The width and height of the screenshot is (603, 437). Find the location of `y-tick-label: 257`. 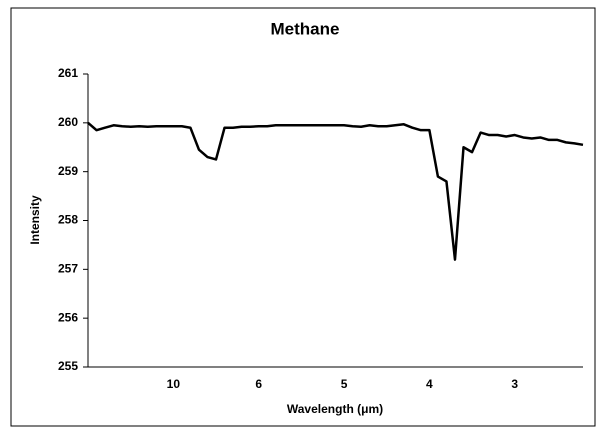

y-tick-label: 257 is located at coordinates (68, 269).